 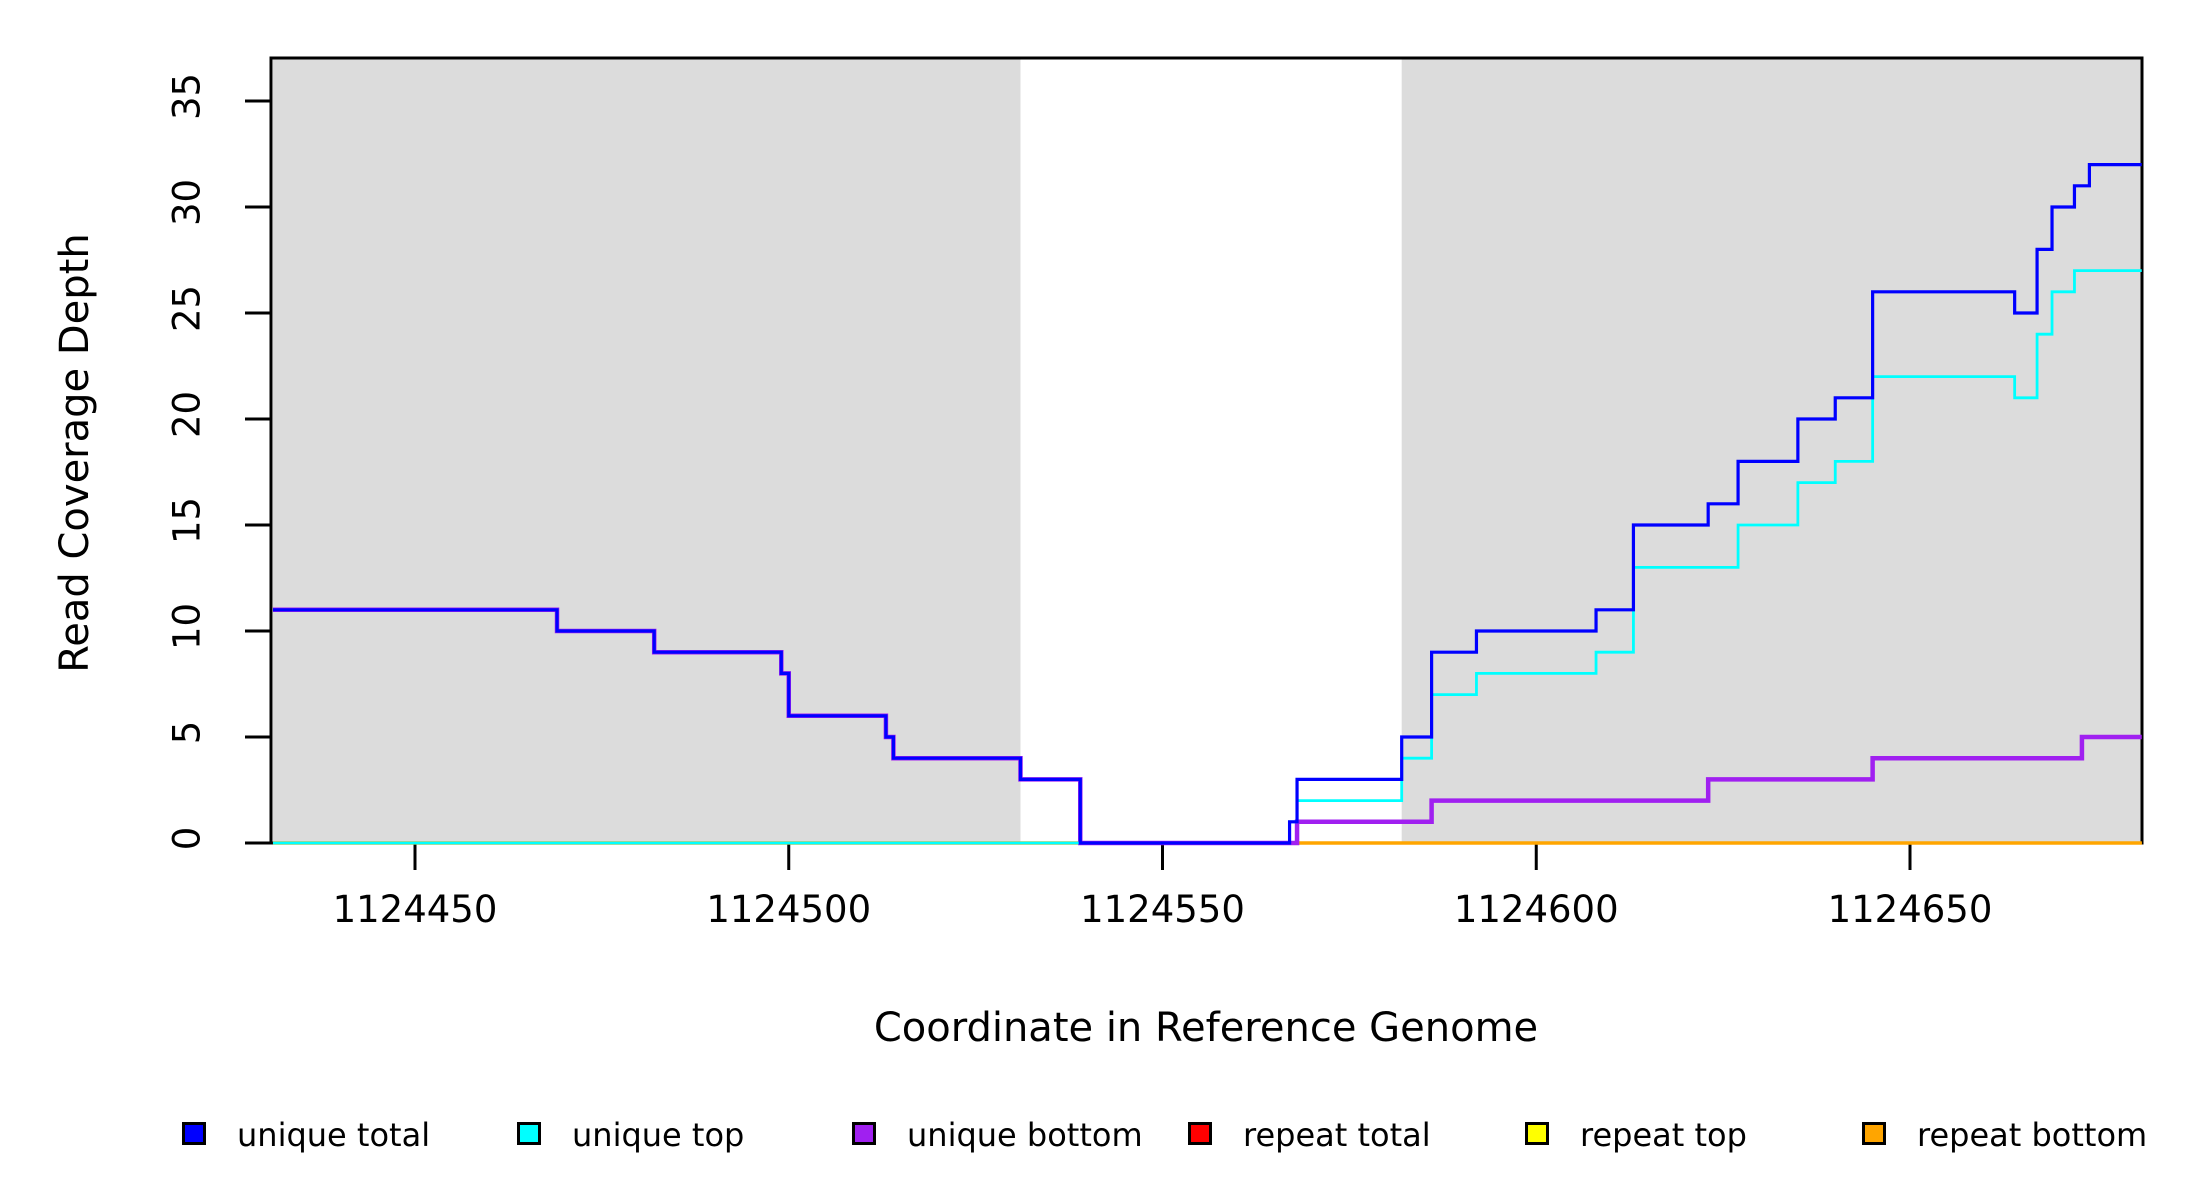 I want to click on legend-label-repeat-total: repeat total, so click(x=1337, y=1135).